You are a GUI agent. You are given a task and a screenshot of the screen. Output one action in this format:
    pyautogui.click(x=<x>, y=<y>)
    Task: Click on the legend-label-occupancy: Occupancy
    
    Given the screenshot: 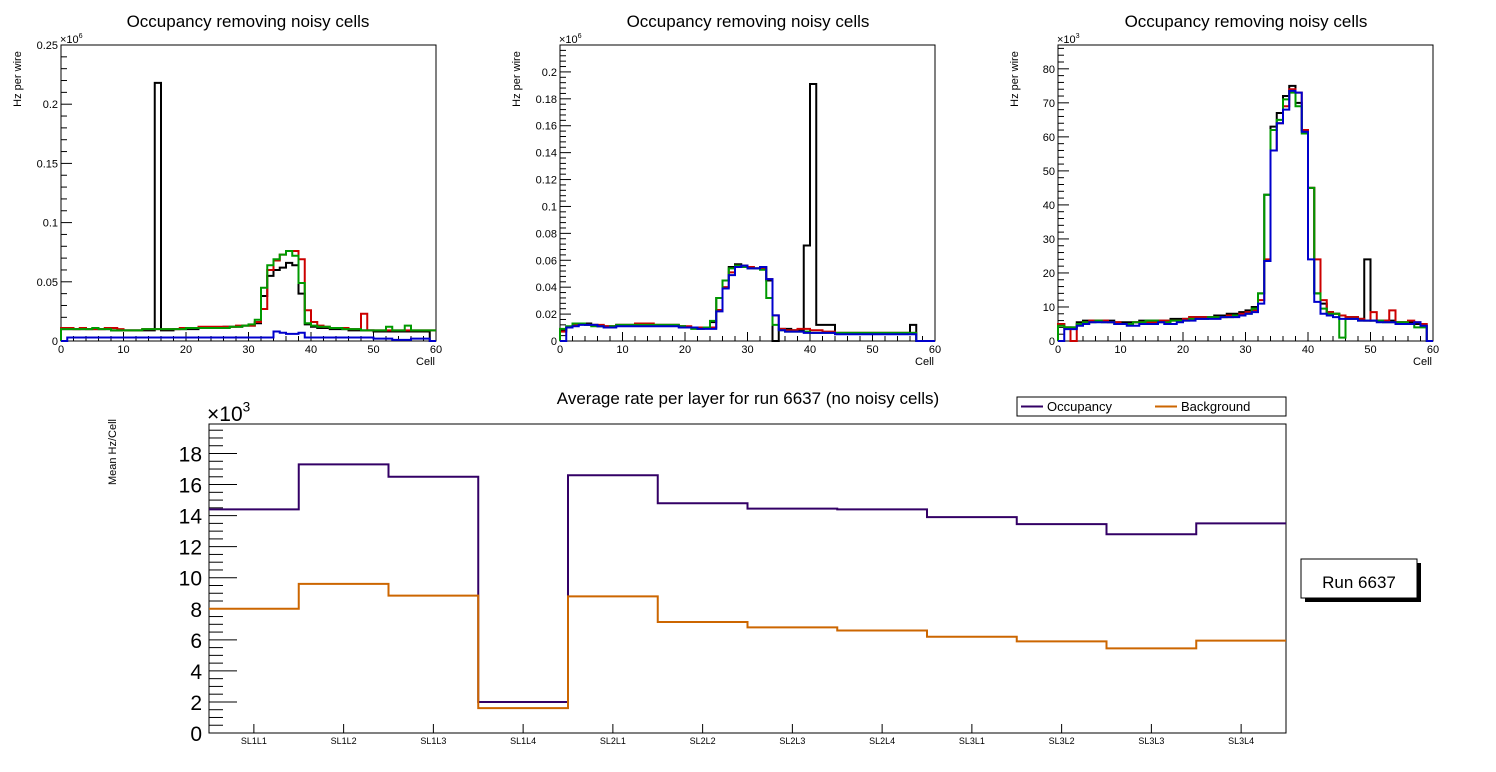 What is the action you would take?
    pyautogui.click(x=1080, y=406)
    